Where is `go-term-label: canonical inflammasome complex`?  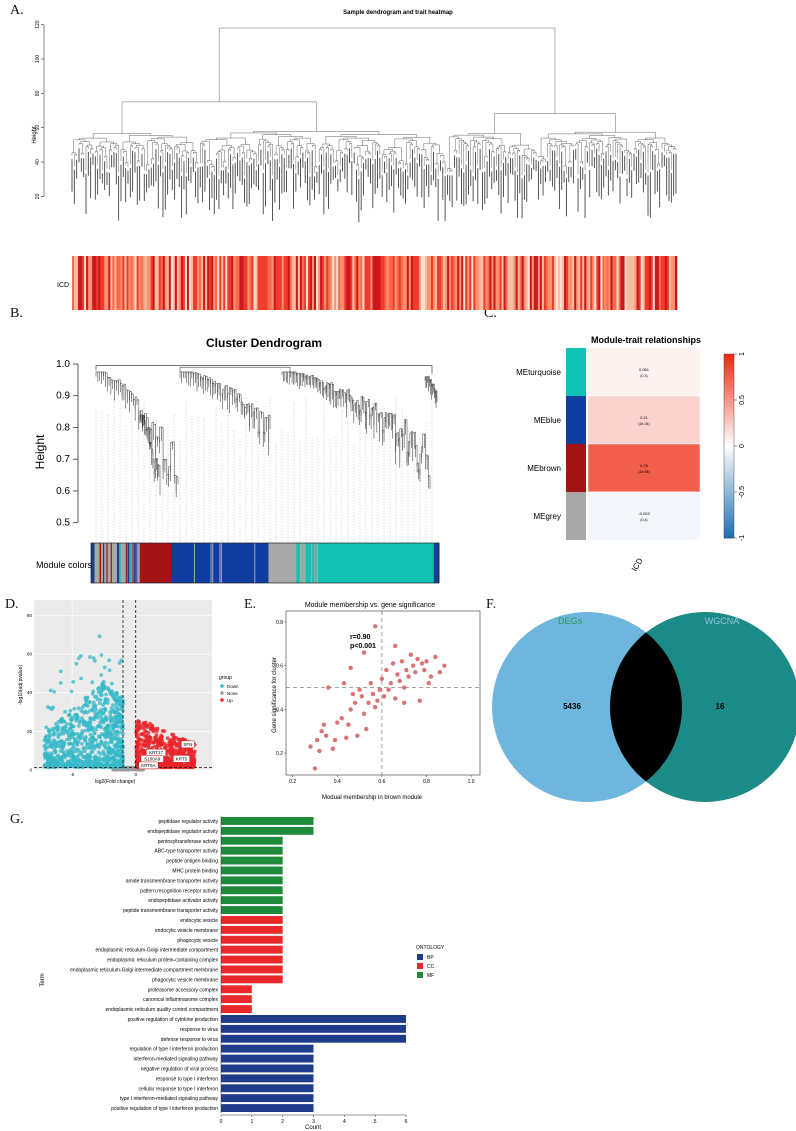
go-term-label: canonical inflammasome complex is located at coordinates (181, 1000).